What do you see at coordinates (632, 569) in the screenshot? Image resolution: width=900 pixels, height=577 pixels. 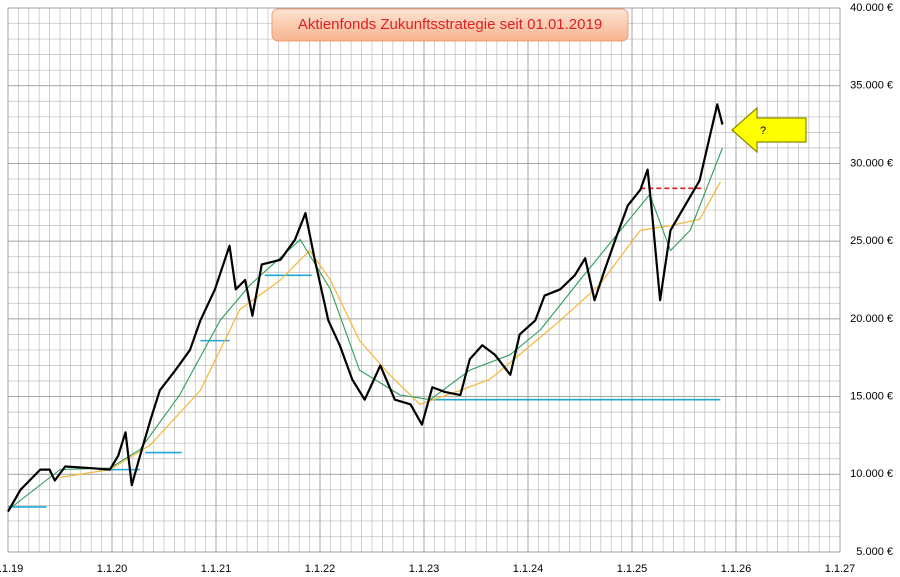 I see `x-tick-label: 1.1.25` at bounding box center [632, 569].